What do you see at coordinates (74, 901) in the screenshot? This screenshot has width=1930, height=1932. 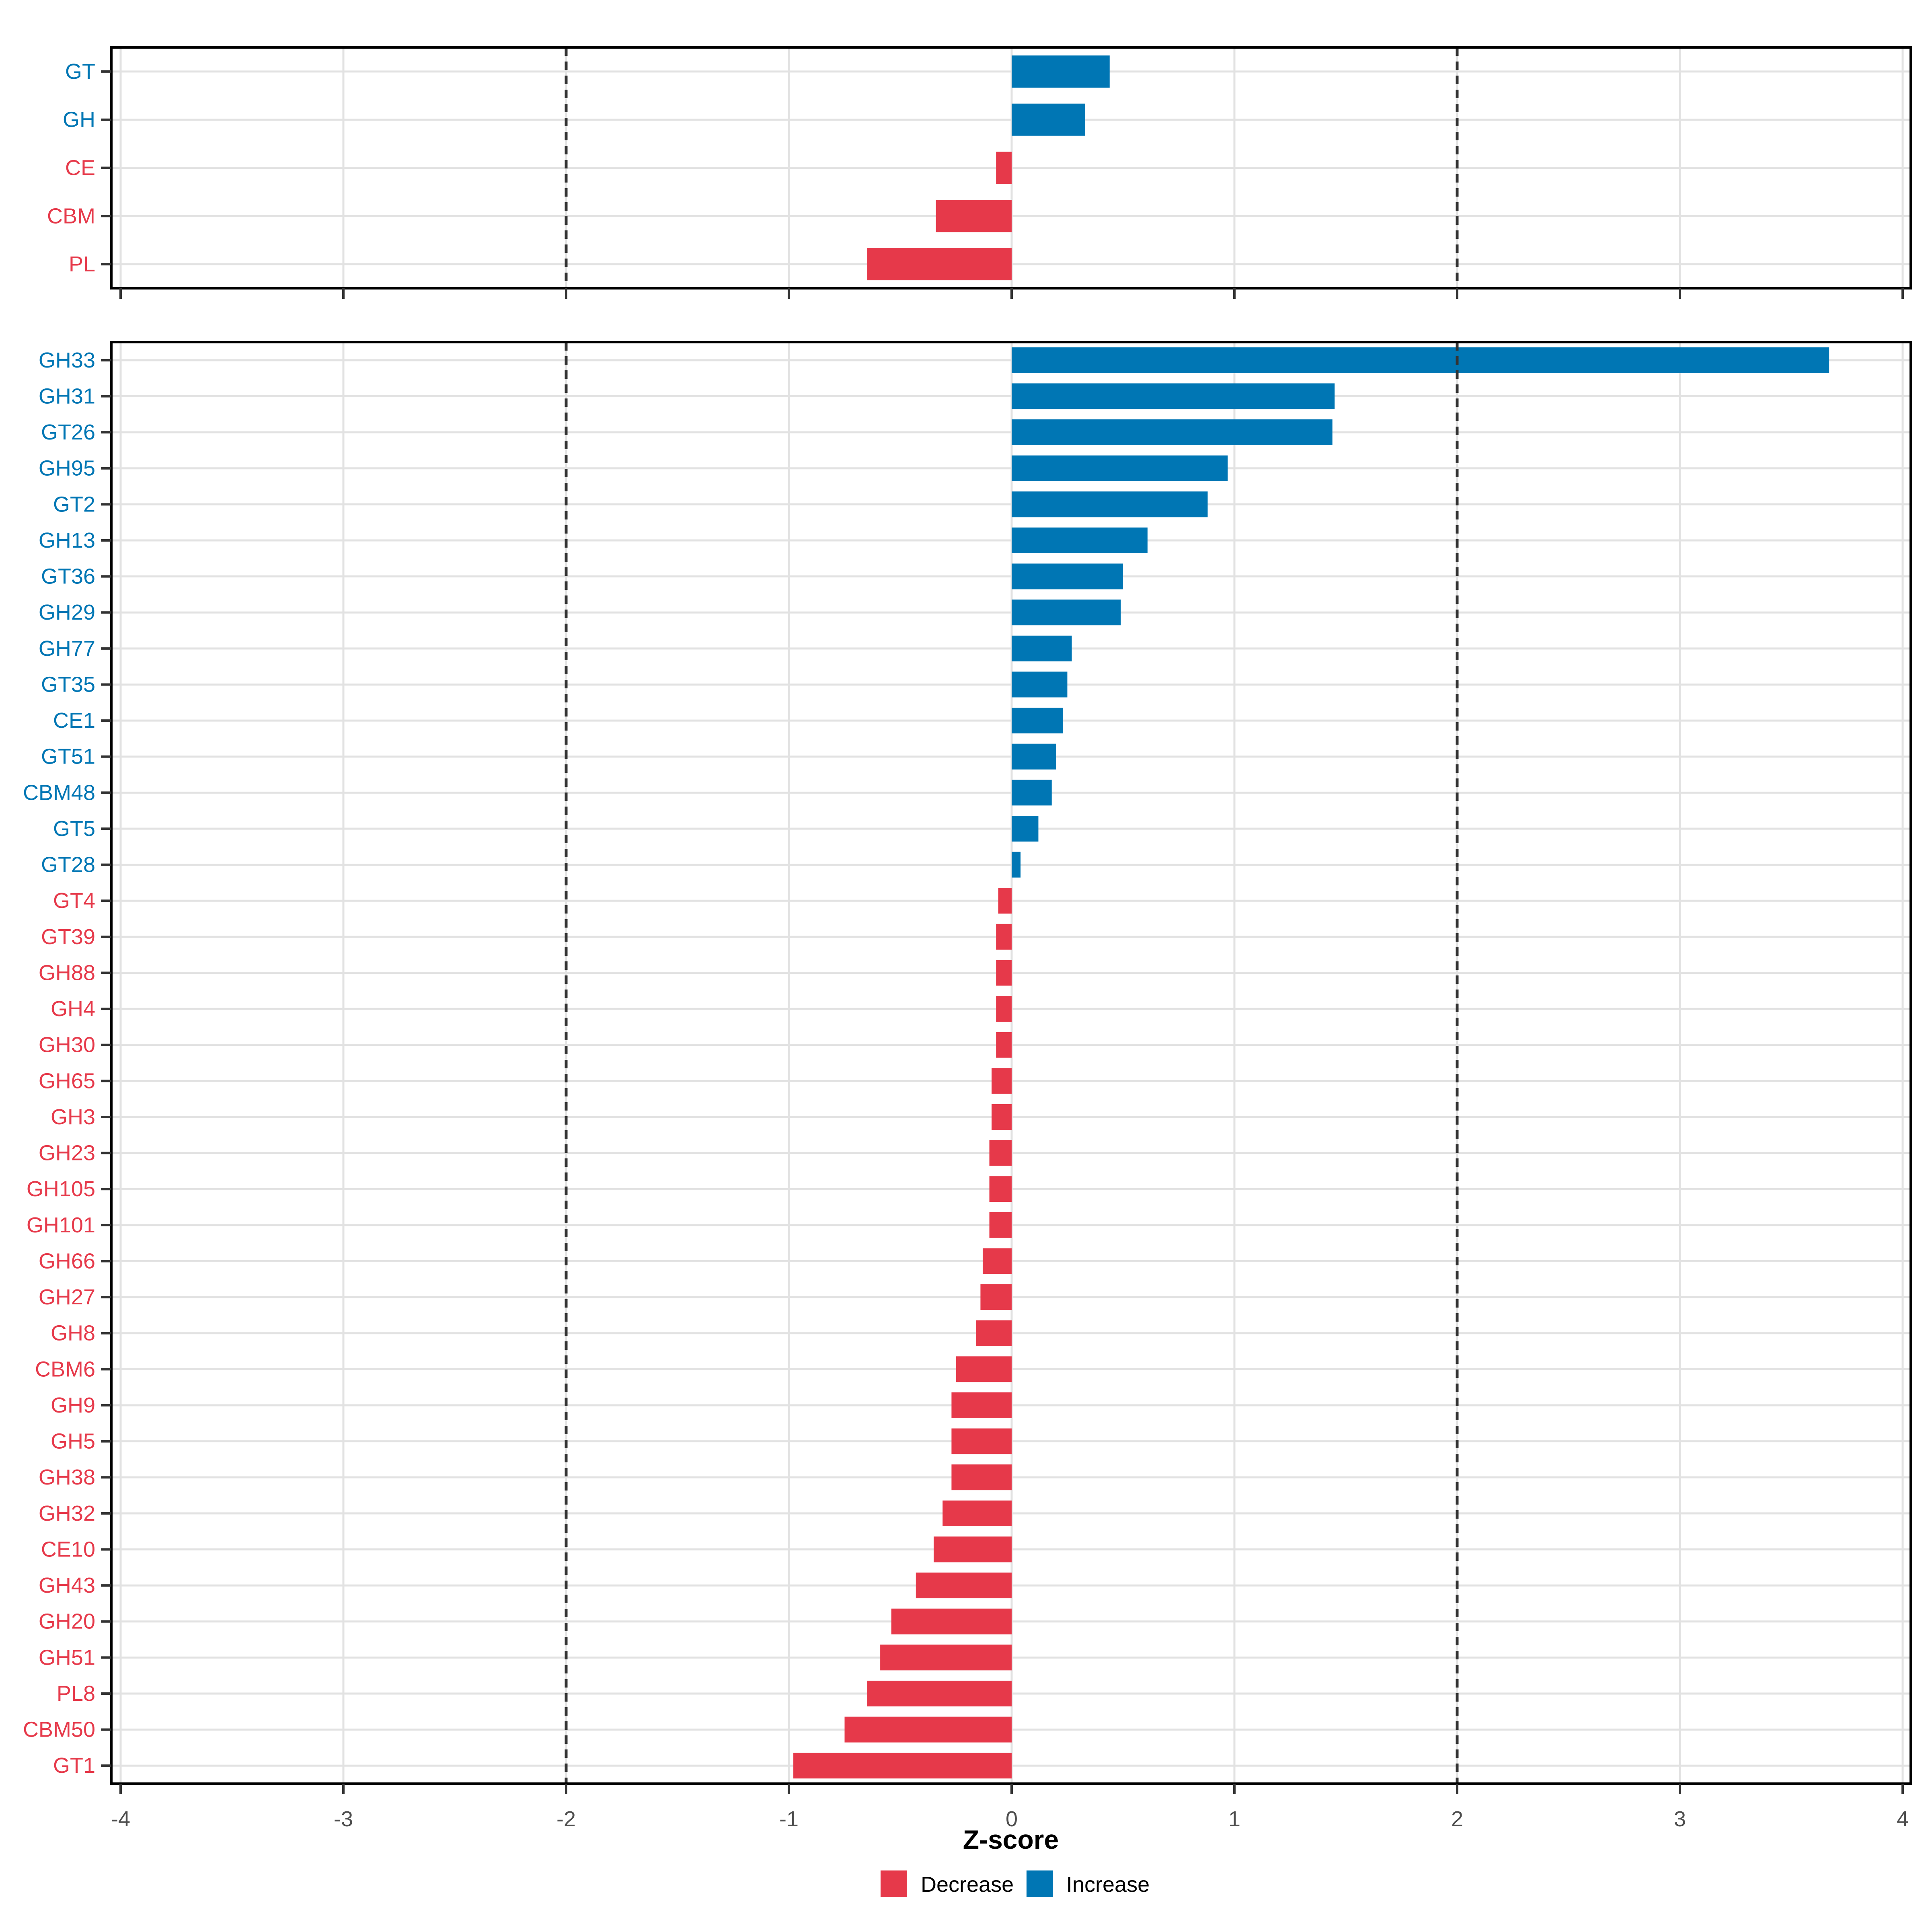 I see `category-label-GT4: GT4` at bounding box center [74, 901].